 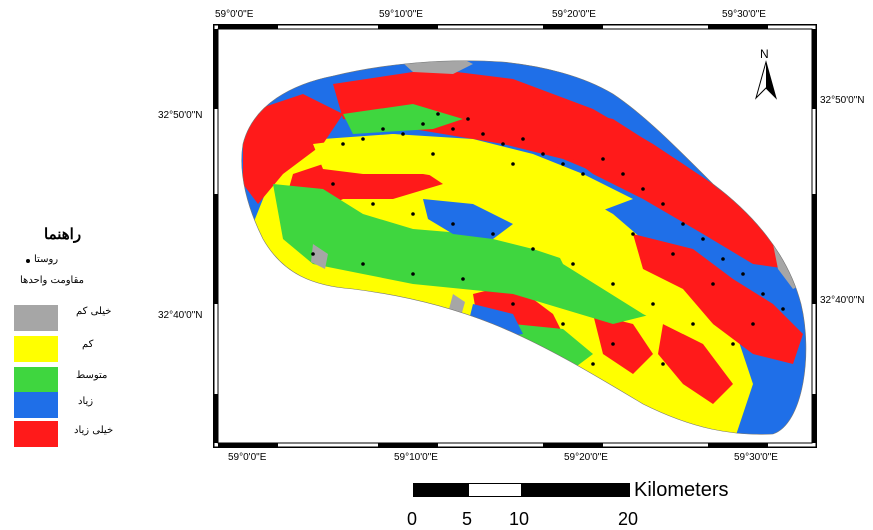 I want to click on top-lon-label-1: 59°0'0"E, so click(x=234, y=14).